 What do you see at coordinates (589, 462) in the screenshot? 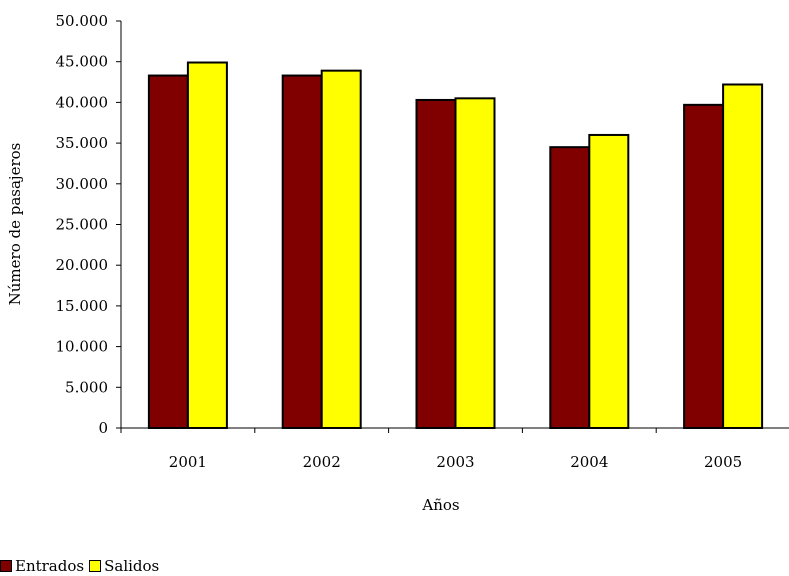
I see `x-tick-label-2004: 2004` at bounding box center [589, 462].